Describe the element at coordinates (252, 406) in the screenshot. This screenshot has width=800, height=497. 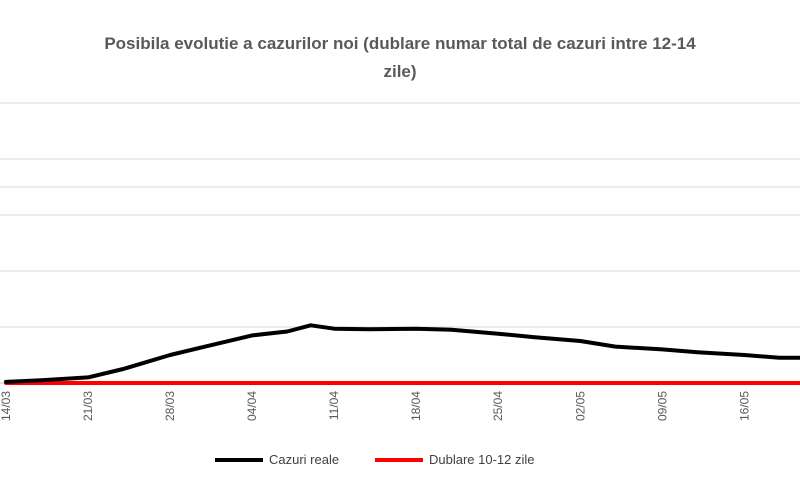
I see `x-tick-label: 04/04` at that location.